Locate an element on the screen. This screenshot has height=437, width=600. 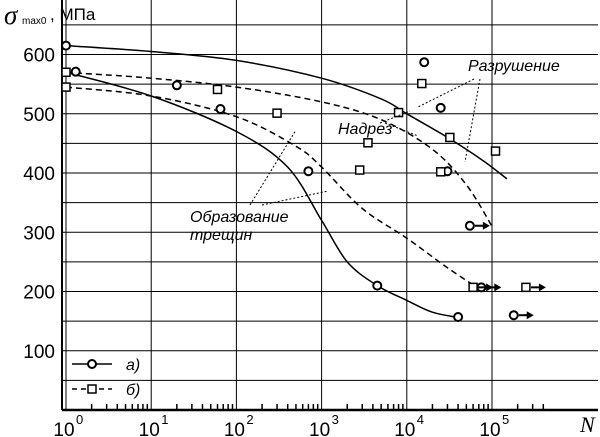
x-tick-exponent: 5 is located at coordinates (505, 419).